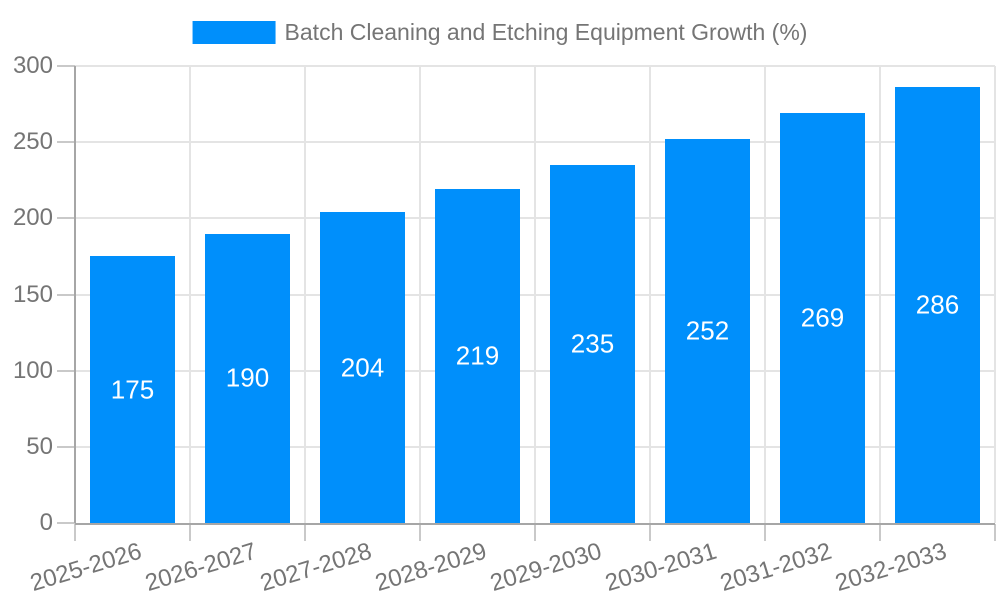  I want to click on y-axis-label: 250, so click(32, 142).